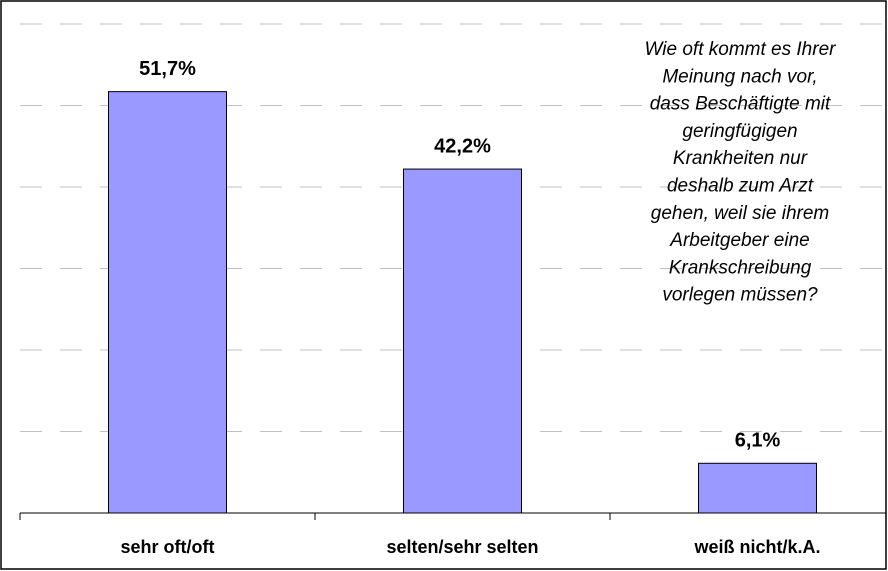  I want to click on x-tick-label: sehr oft/oft, so click(168, 547).